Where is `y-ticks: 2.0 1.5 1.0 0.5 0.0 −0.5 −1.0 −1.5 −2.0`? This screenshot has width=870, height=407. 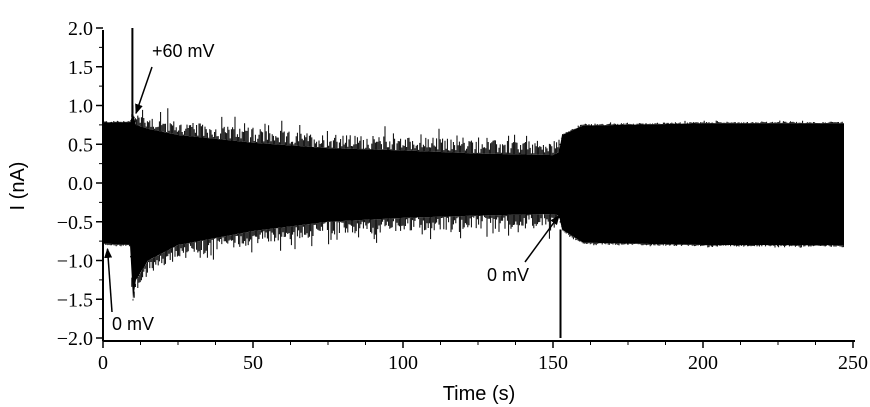 y-ticks: 2.0 1.5 1.0 0.5 0.0 −0.5 −1.0 −1.5 −2.0 is located at coordinates (80, 184).